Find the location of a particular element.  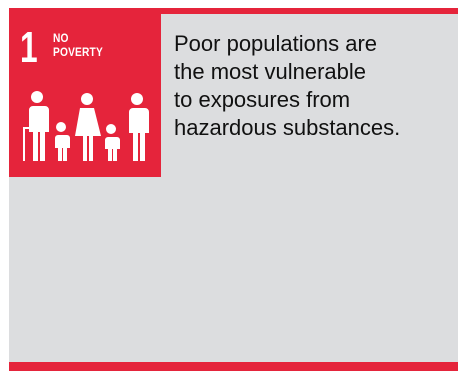

goal-title: NO POVERTY is located at coordinates (78, 45).